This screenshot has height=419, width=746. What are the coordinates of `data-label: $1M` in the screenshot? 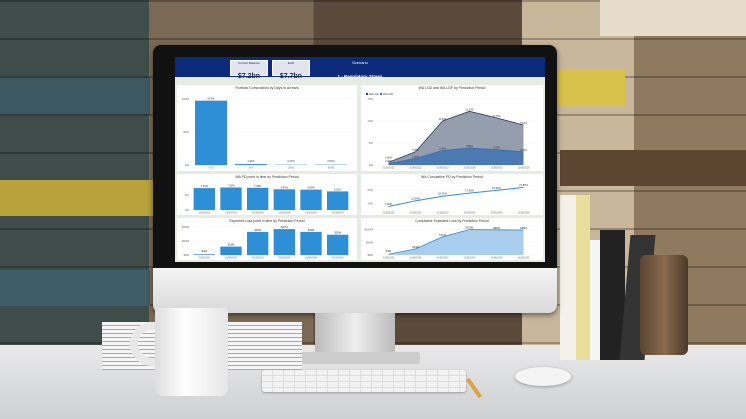 It's located at (204, 251).